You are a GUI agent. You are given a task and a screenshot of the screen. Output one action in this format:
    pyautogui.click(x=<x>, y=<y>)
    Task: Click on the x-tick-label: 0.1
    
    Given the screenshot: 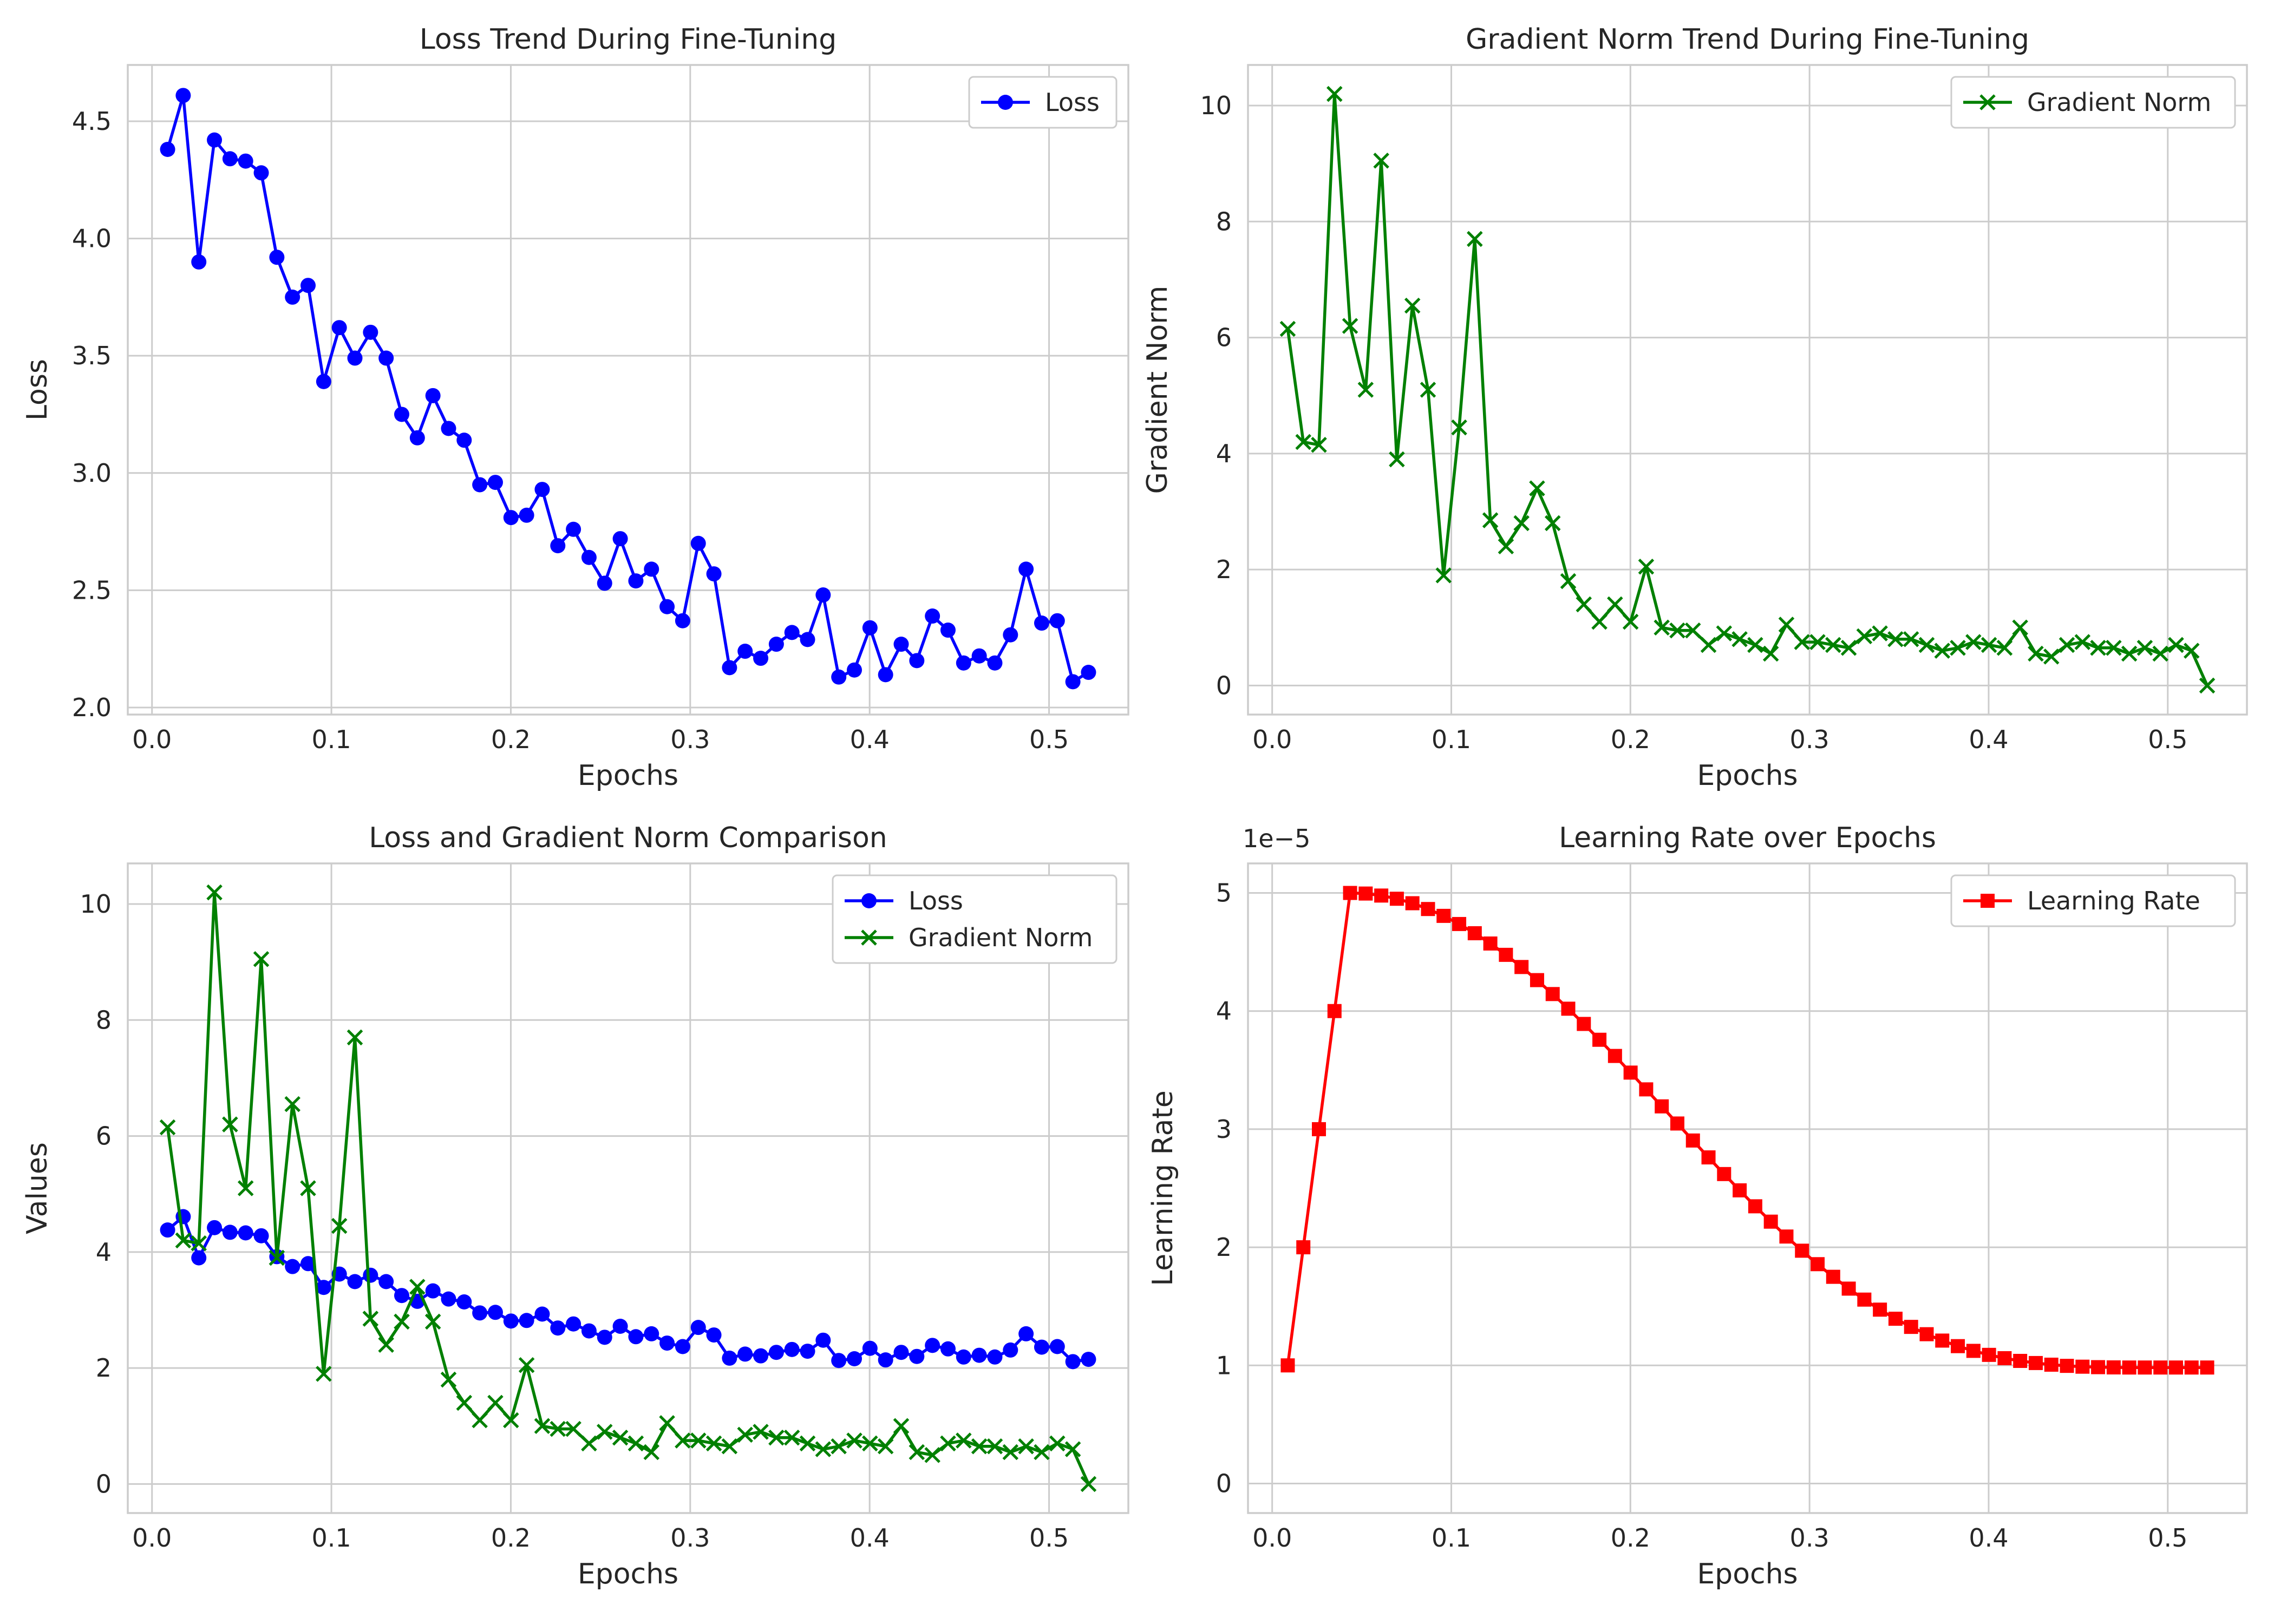 What is the action you would take?
    pyautogui.click(x=1452, y=739)
    